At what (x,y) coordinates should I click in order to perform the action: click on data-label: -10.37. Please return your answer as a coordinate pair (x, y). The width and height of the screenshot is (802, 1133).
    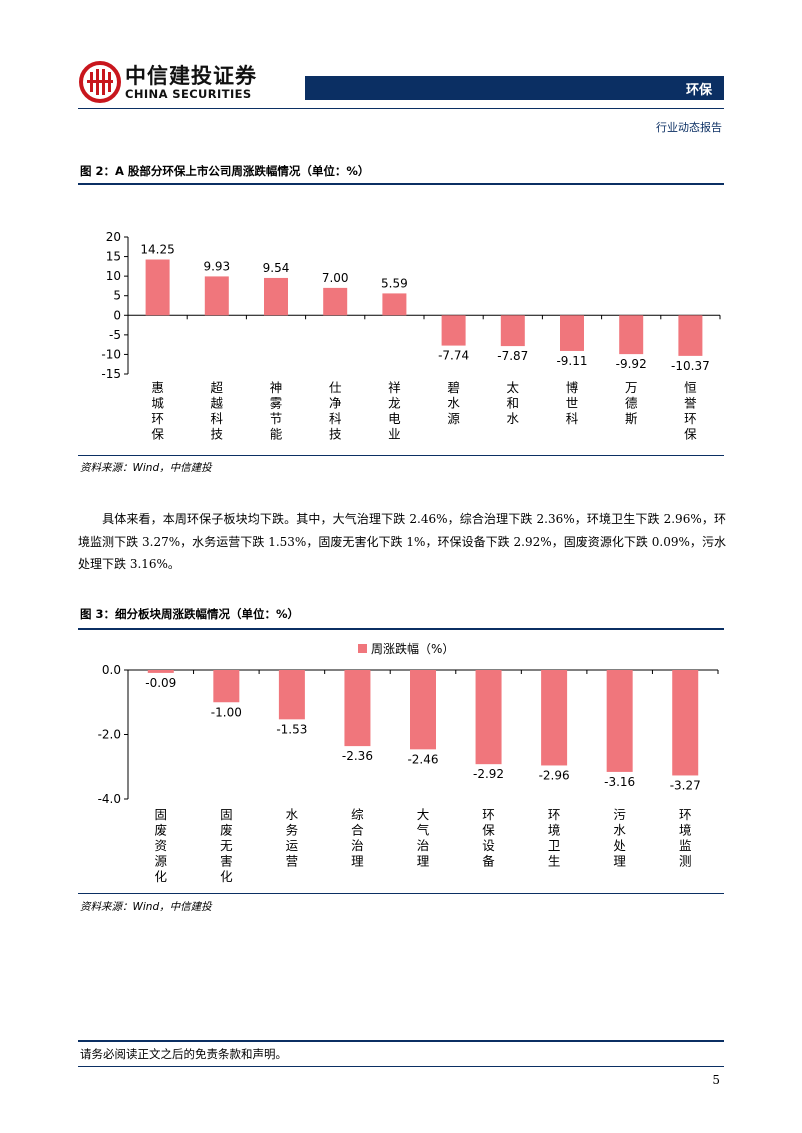
    Looking at the image, I should click on (690, 366).